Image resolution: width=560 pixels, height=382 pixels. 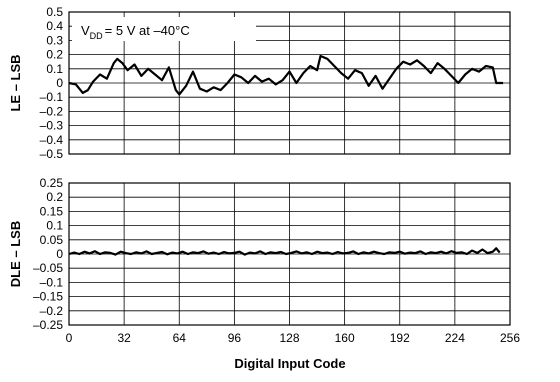 What do you see at coordinates (54, 197) in the screenshot?
I see `dle-y-tick-label: 0.2` at bounding box center [54, 197].